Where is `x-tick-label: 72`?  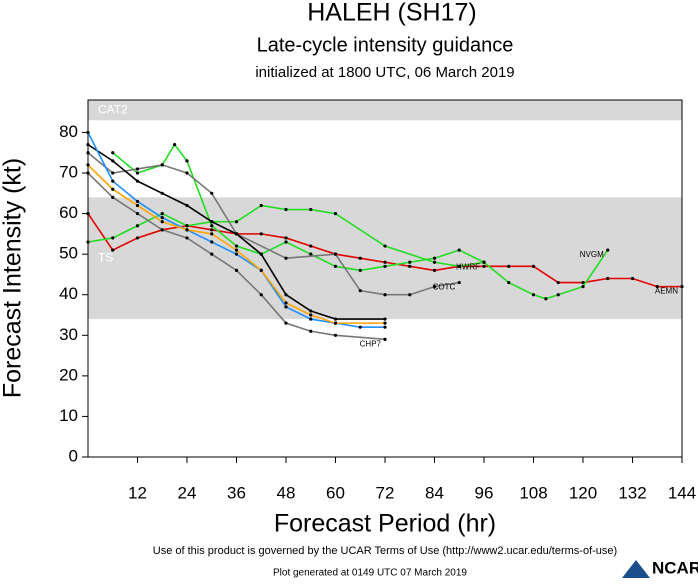 x-tick-label: 72 is located at coordinates (385, 492).